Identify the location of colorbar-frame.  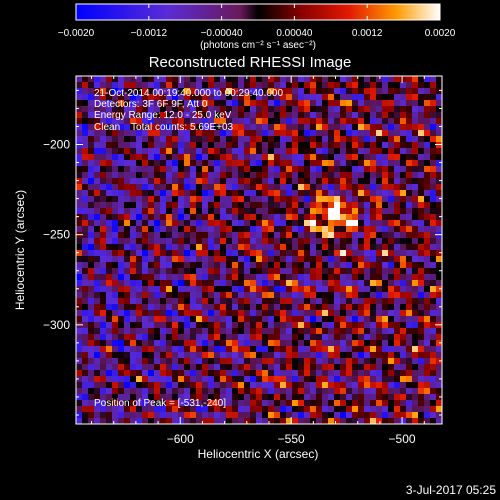
(258, 12).